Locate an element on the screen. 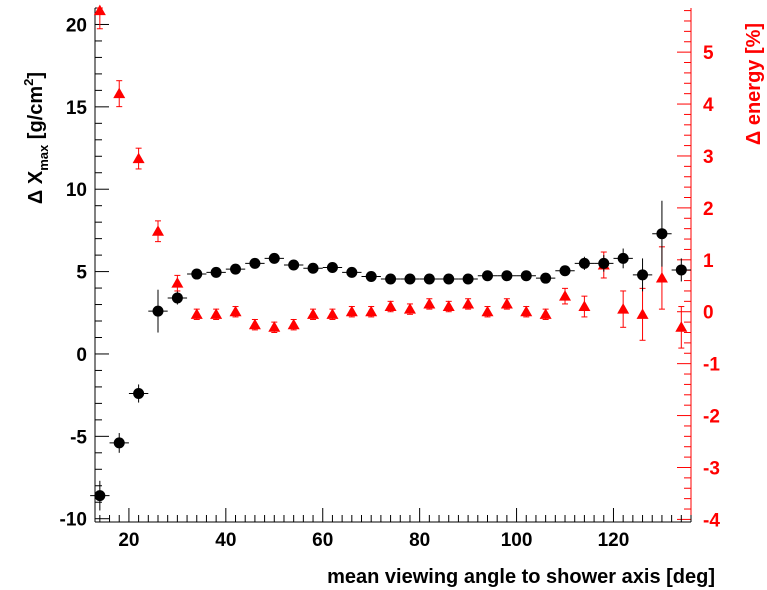 The width and height of the screenshot is (767, 590). left-y-axis-label: Δ Xmax [g/cm2] is located at coordinates (36, 138).